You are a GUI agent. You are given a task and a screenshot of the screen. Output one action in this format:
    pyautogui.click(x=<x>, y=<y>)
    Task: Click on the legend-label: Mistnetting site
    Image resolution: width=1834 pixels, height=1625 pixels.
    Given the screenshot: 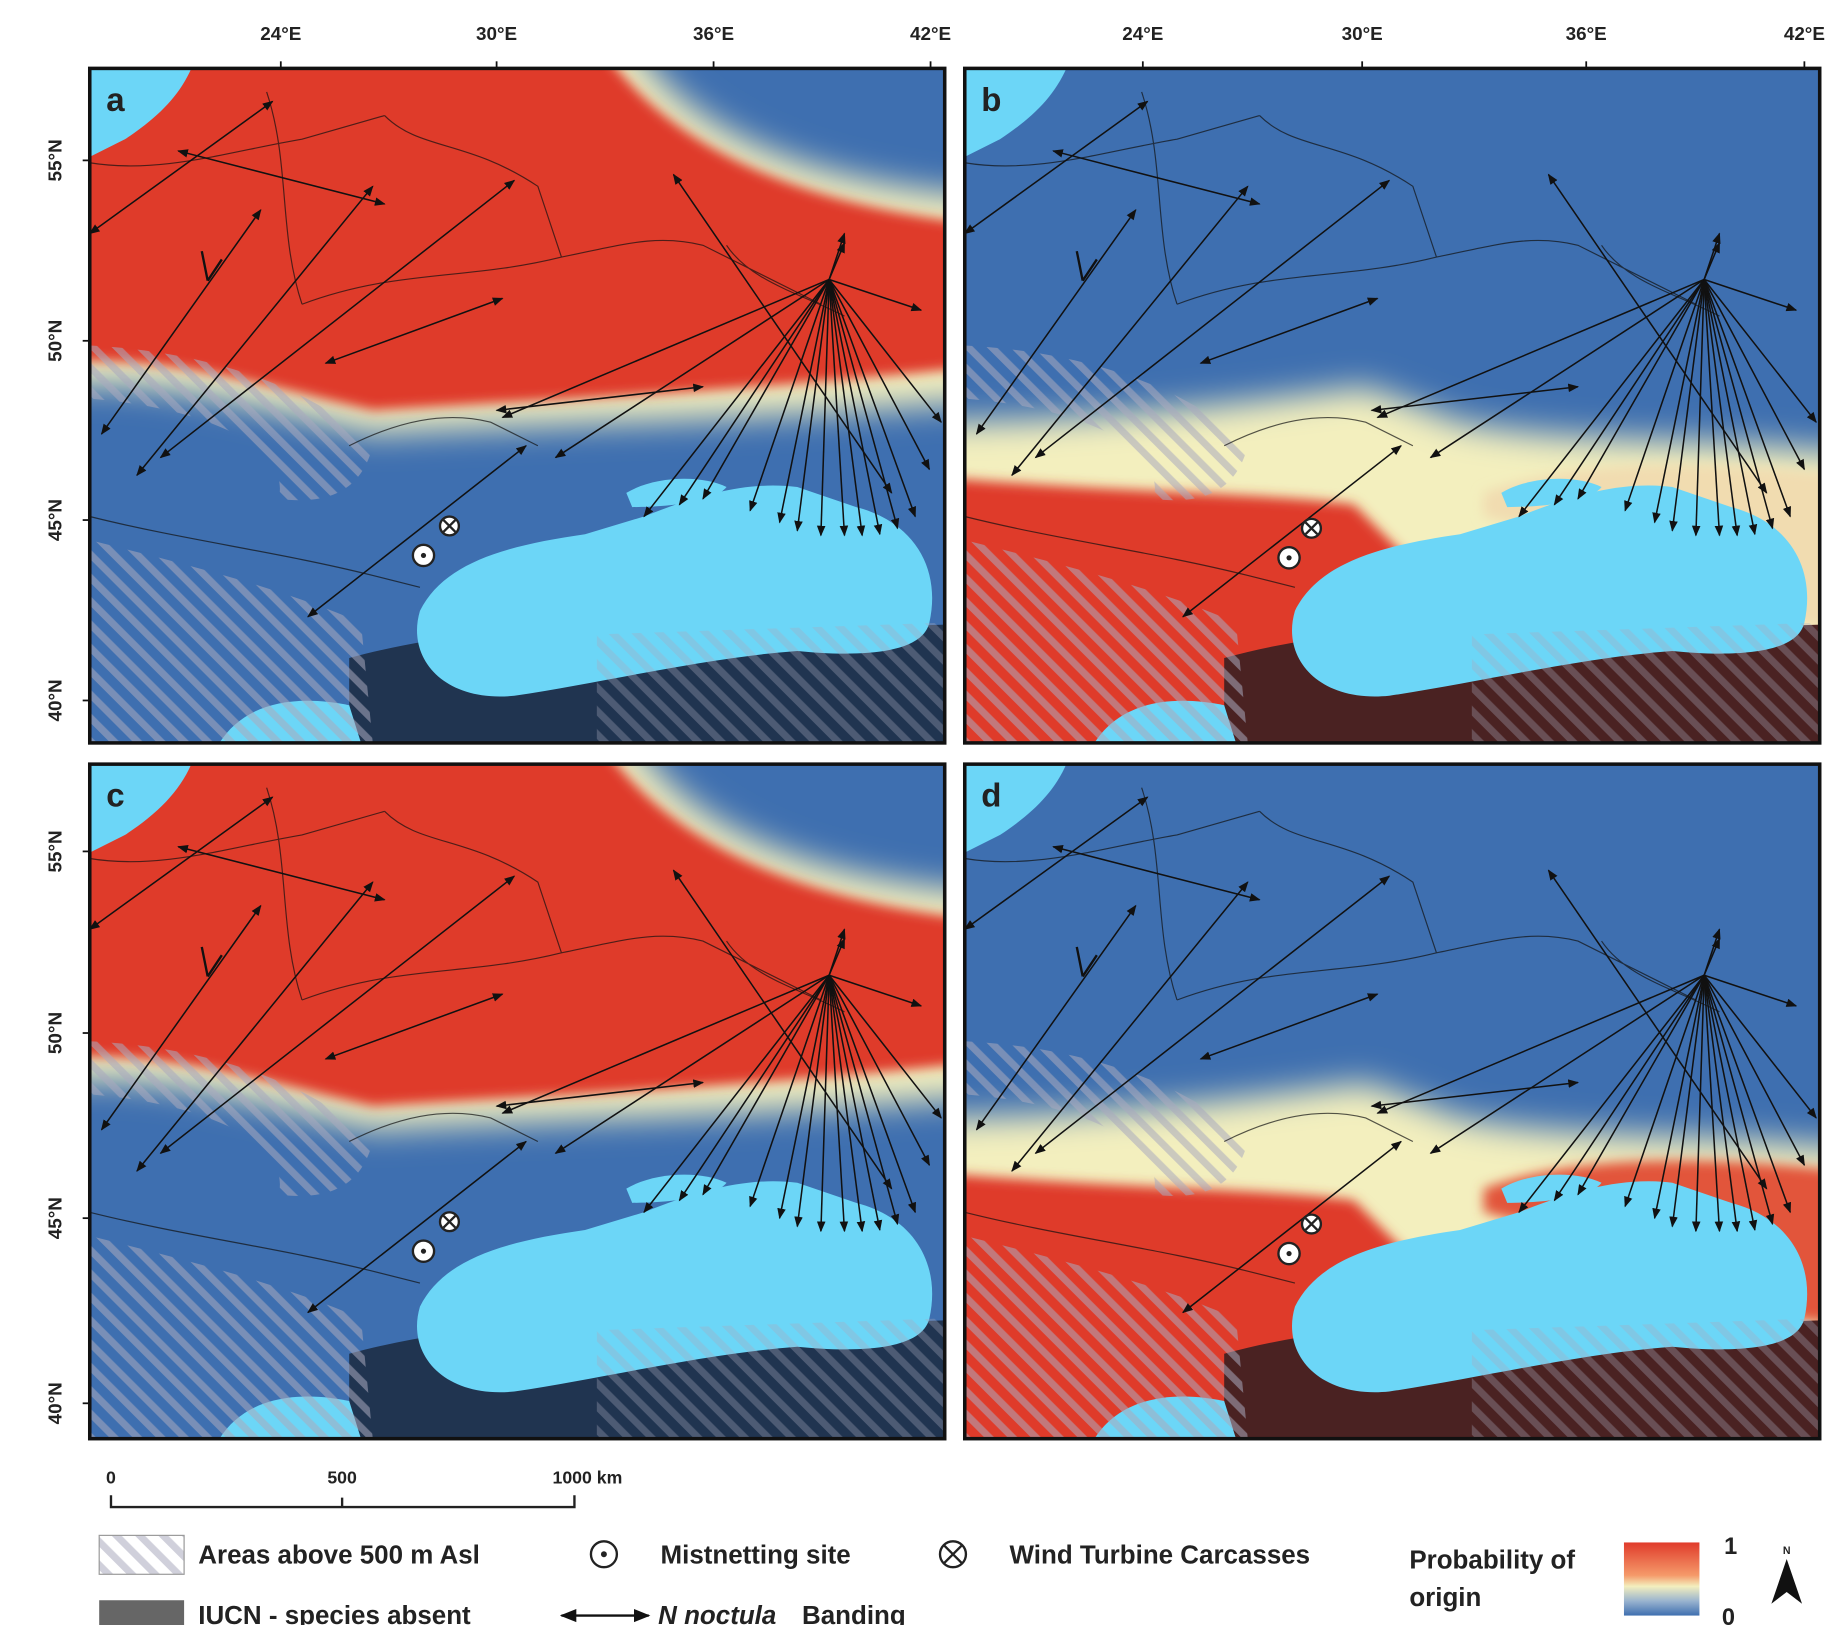 What is the action you would take?
    pyautogui.click(x=756, y=1556)
    